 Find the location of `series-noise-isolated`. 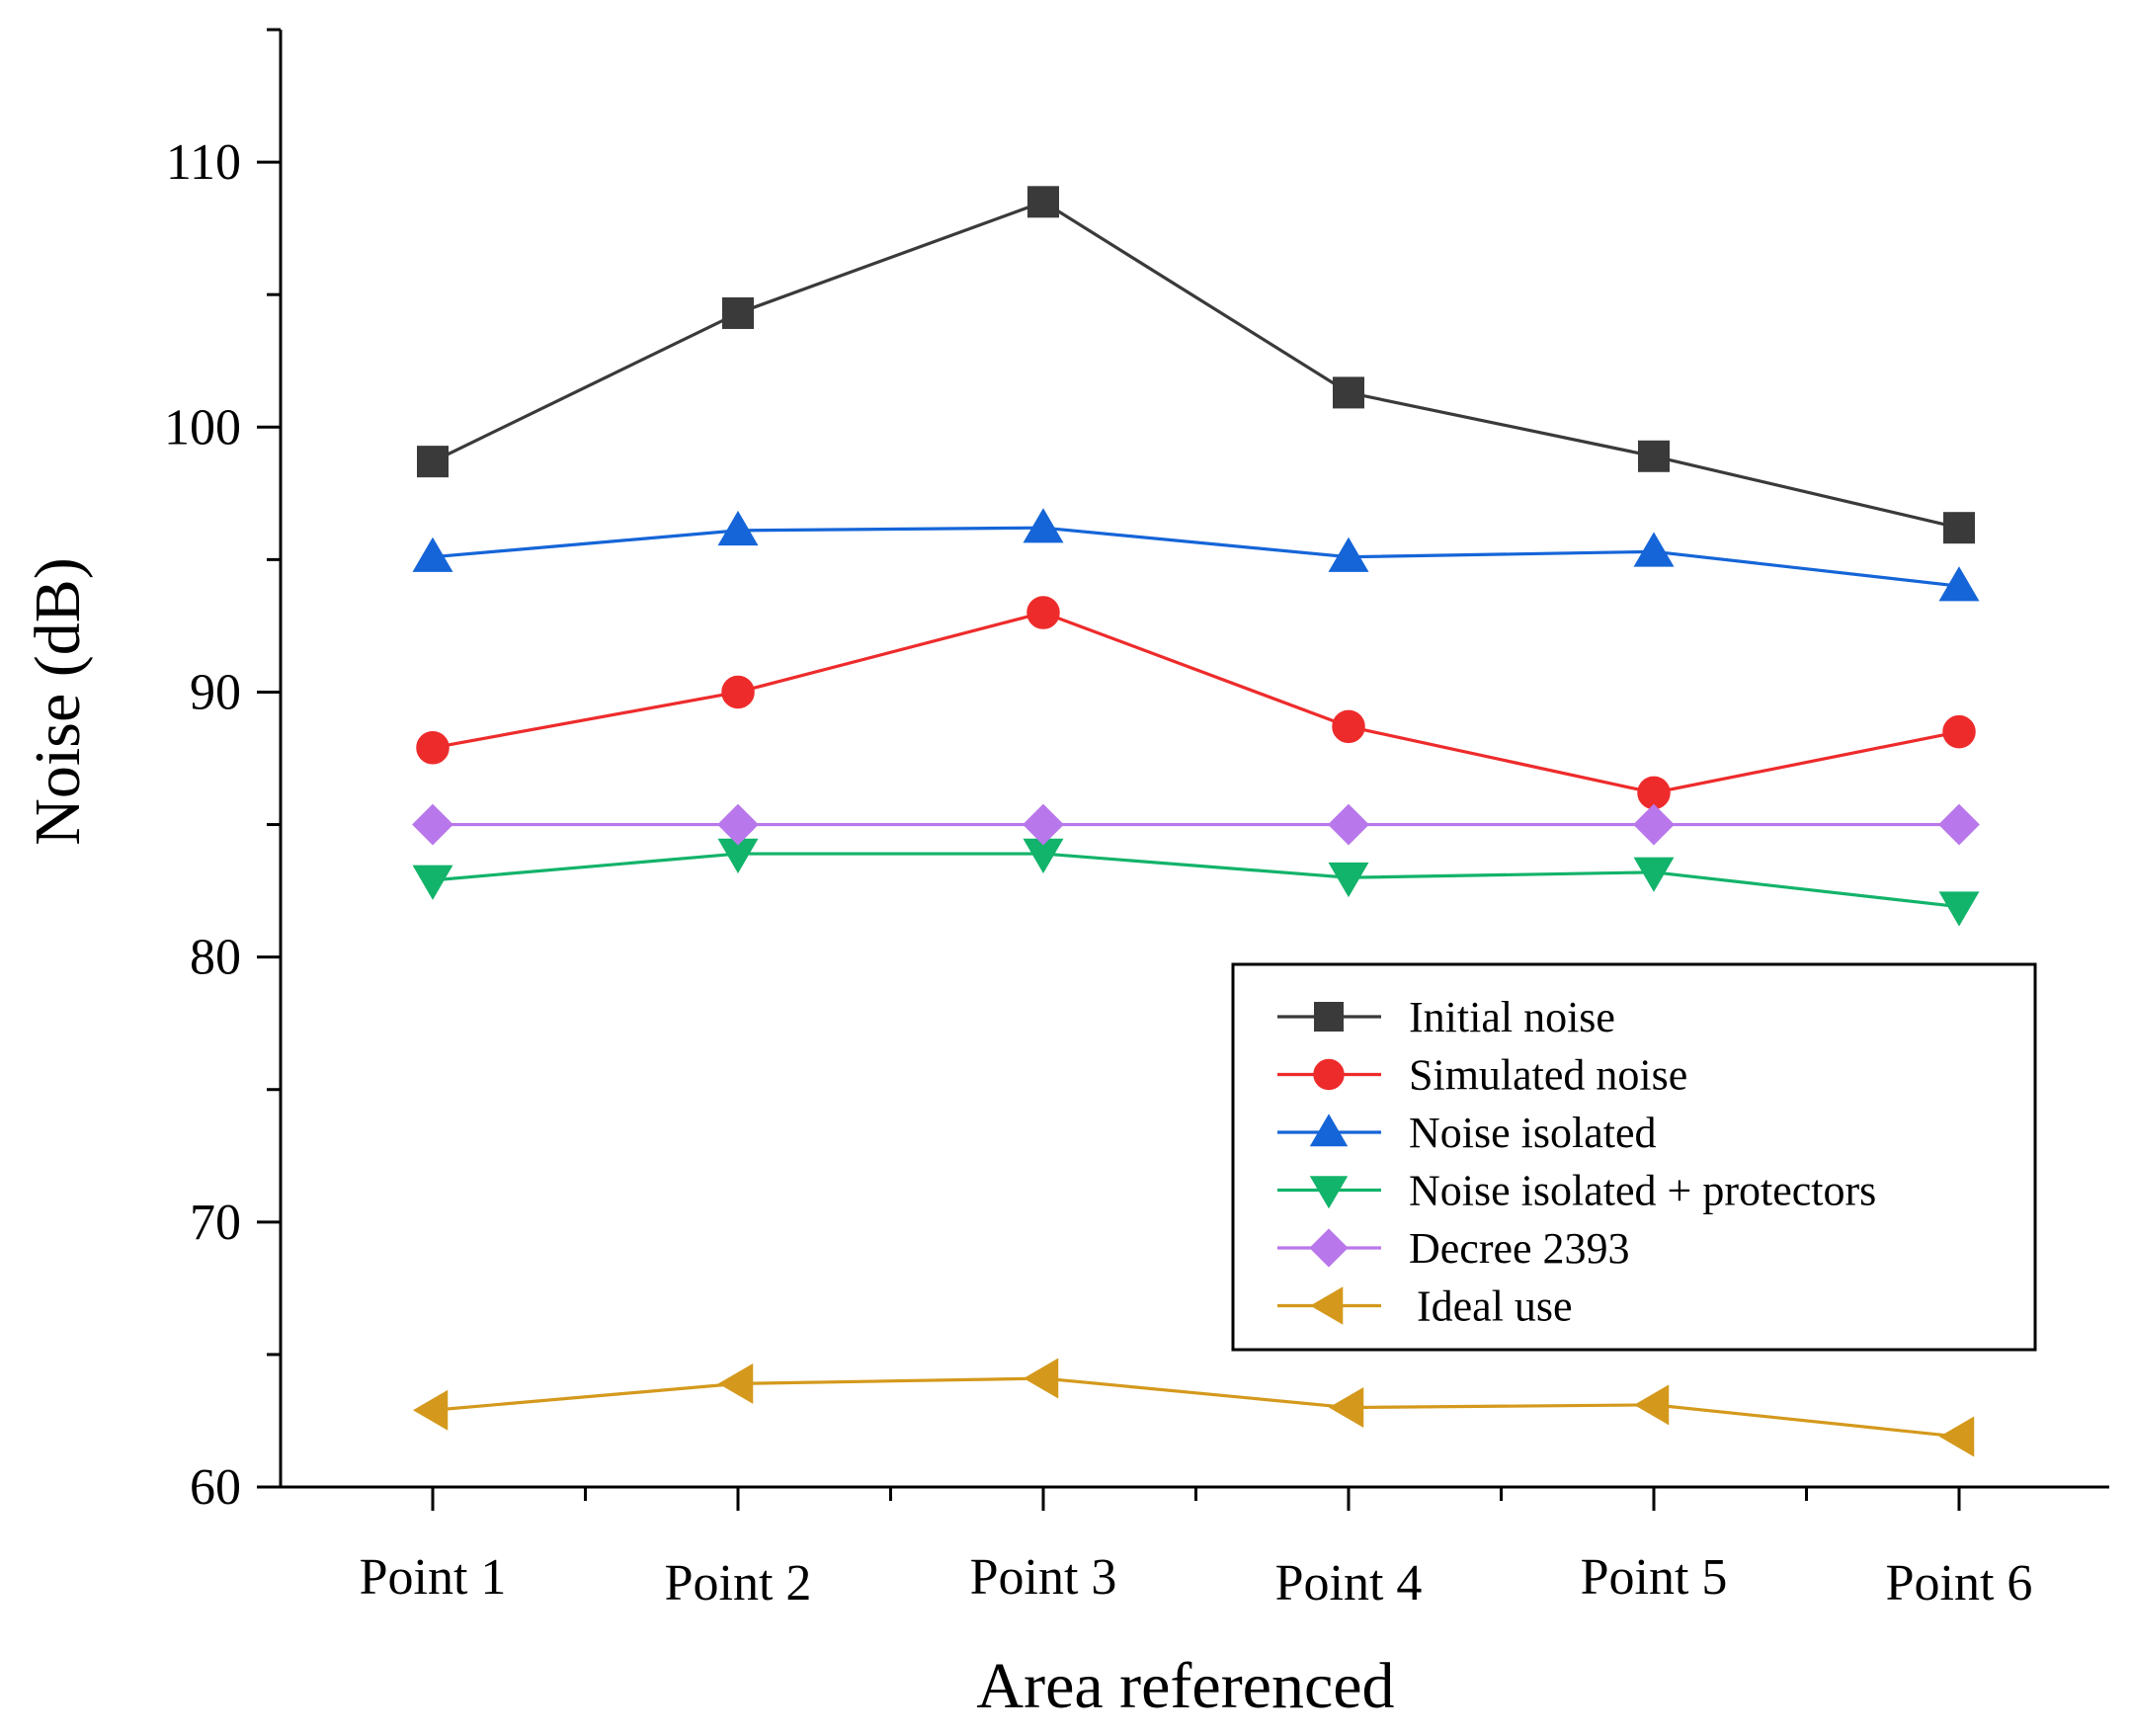

series-noise-isolated is located at coordinates (1196, 555).